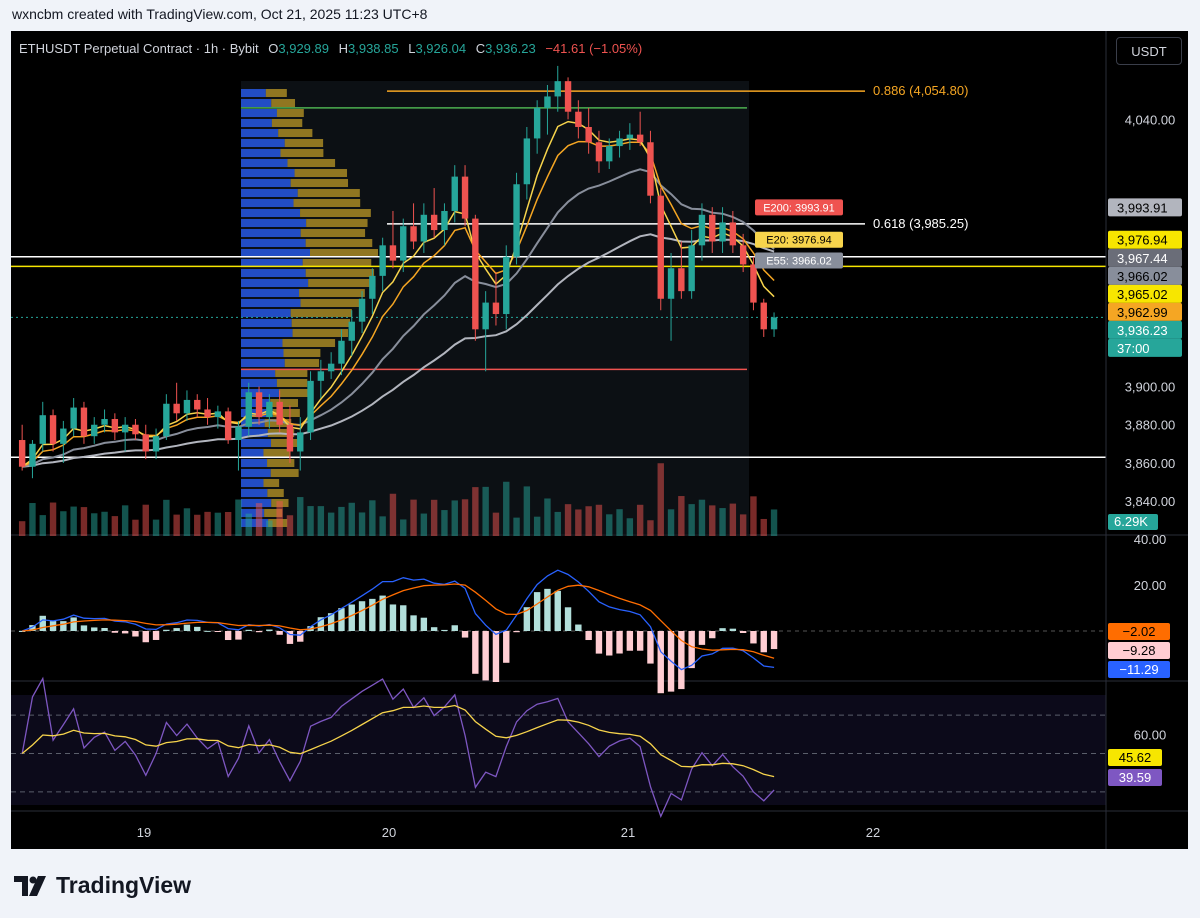  What do you see at coordinates (1139, 650) in the screenshot?
I see `macd-value-bg` at bounding box center [1139, 650].